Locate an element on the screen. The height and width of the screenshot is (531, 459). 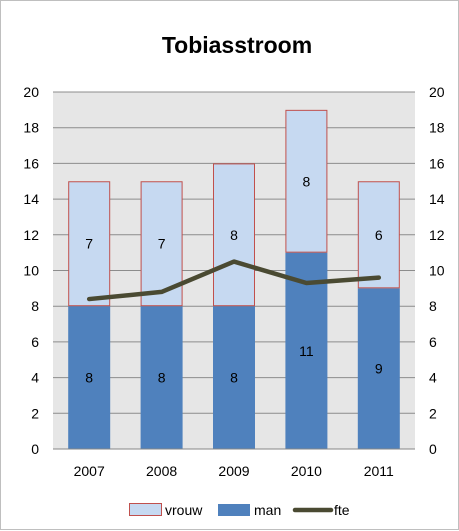
y-tick-label: 20 is located at coordinates (31, 92).